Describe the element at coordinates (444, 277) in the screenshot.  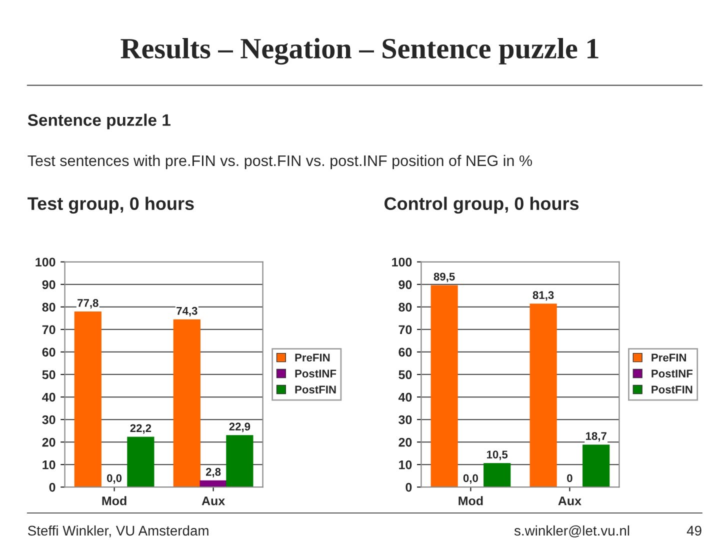
I see `data-label: 89,5` at that location.